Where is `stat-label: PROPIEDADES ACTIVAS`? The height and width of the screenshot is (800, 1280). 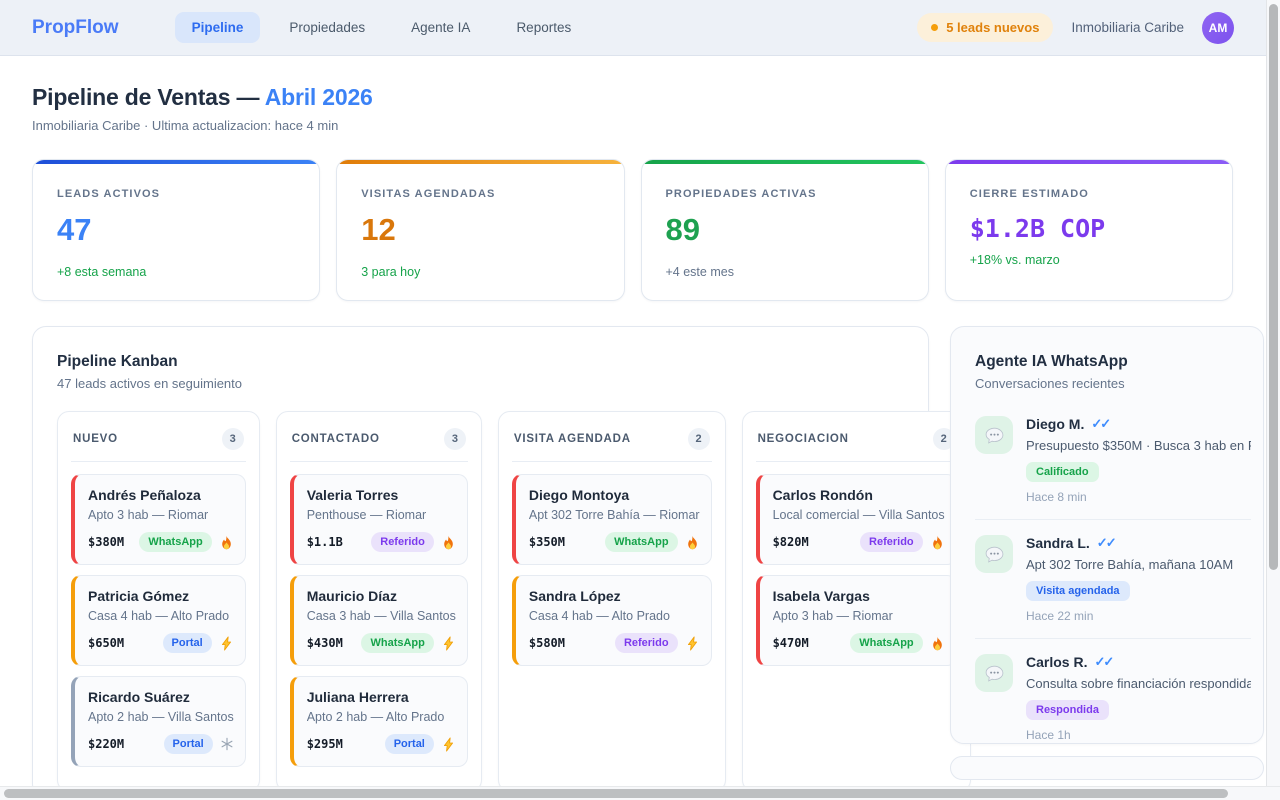 stat-label: PROPIEDADES ACTIVAS is located at coordinates (741, 194).